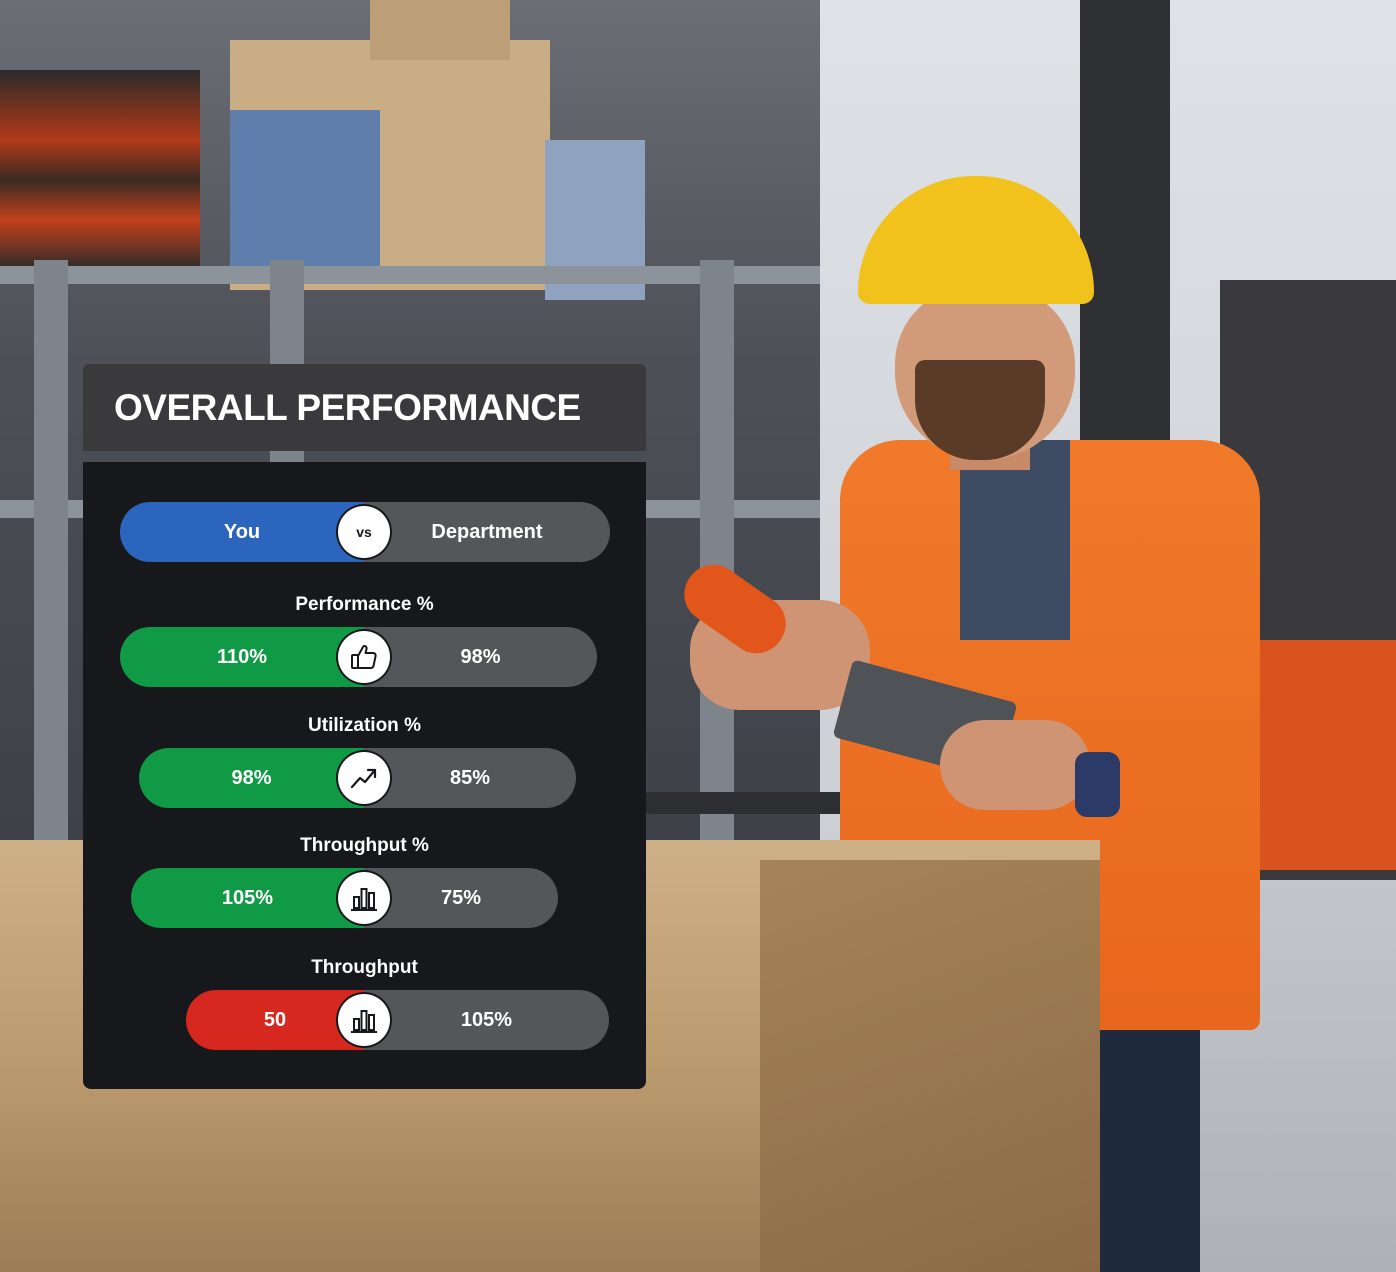 This screenshot has width=1396, height=1272. I want to click on metric-label-throughput-pct: Throughput %, so click(364, 845).